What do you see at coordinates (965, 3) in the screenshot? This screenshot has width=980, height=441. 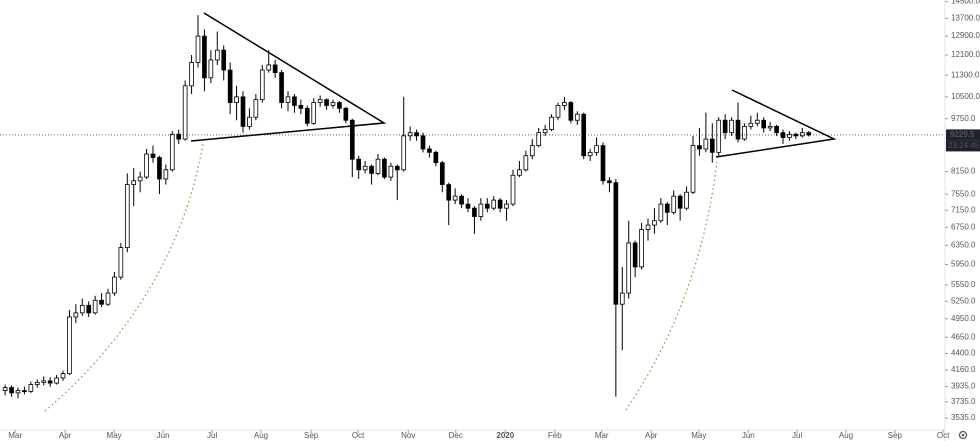 I see `y-tick-label: 14500.0` at bounding box center [965, 3].